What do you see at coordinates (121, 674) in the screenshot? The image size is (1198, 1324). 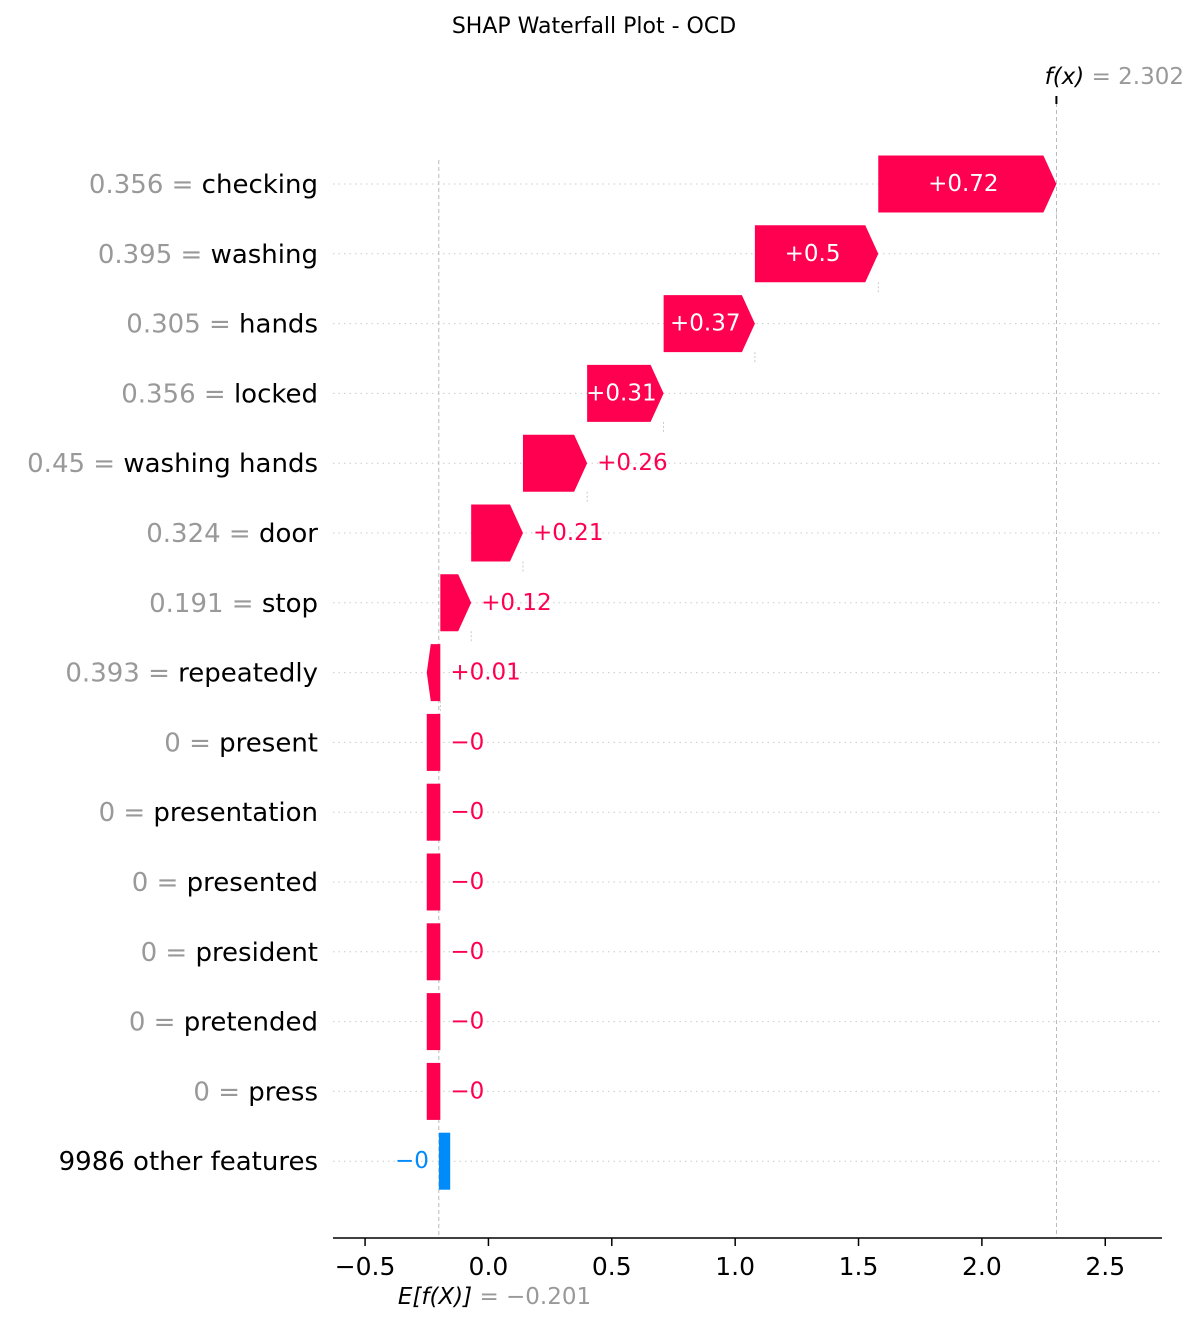 I see `feature-value: 0.393 =` at bounding box center [121, 674].